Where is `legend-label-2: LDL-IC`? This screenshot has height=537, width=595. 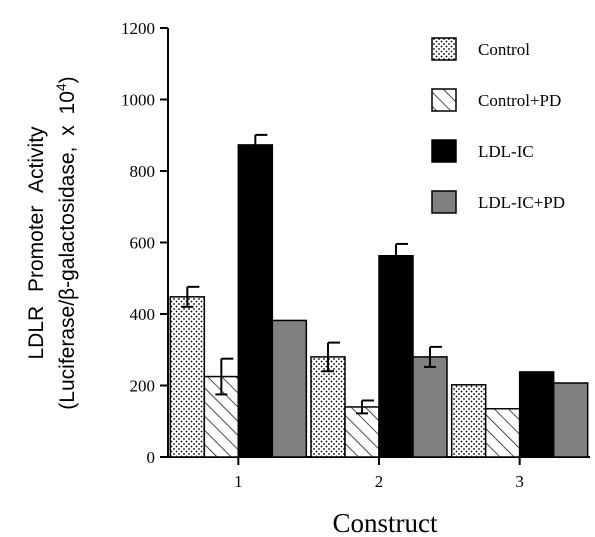 legend-label-2: LDL-IC is located at coordinates (506, 151).